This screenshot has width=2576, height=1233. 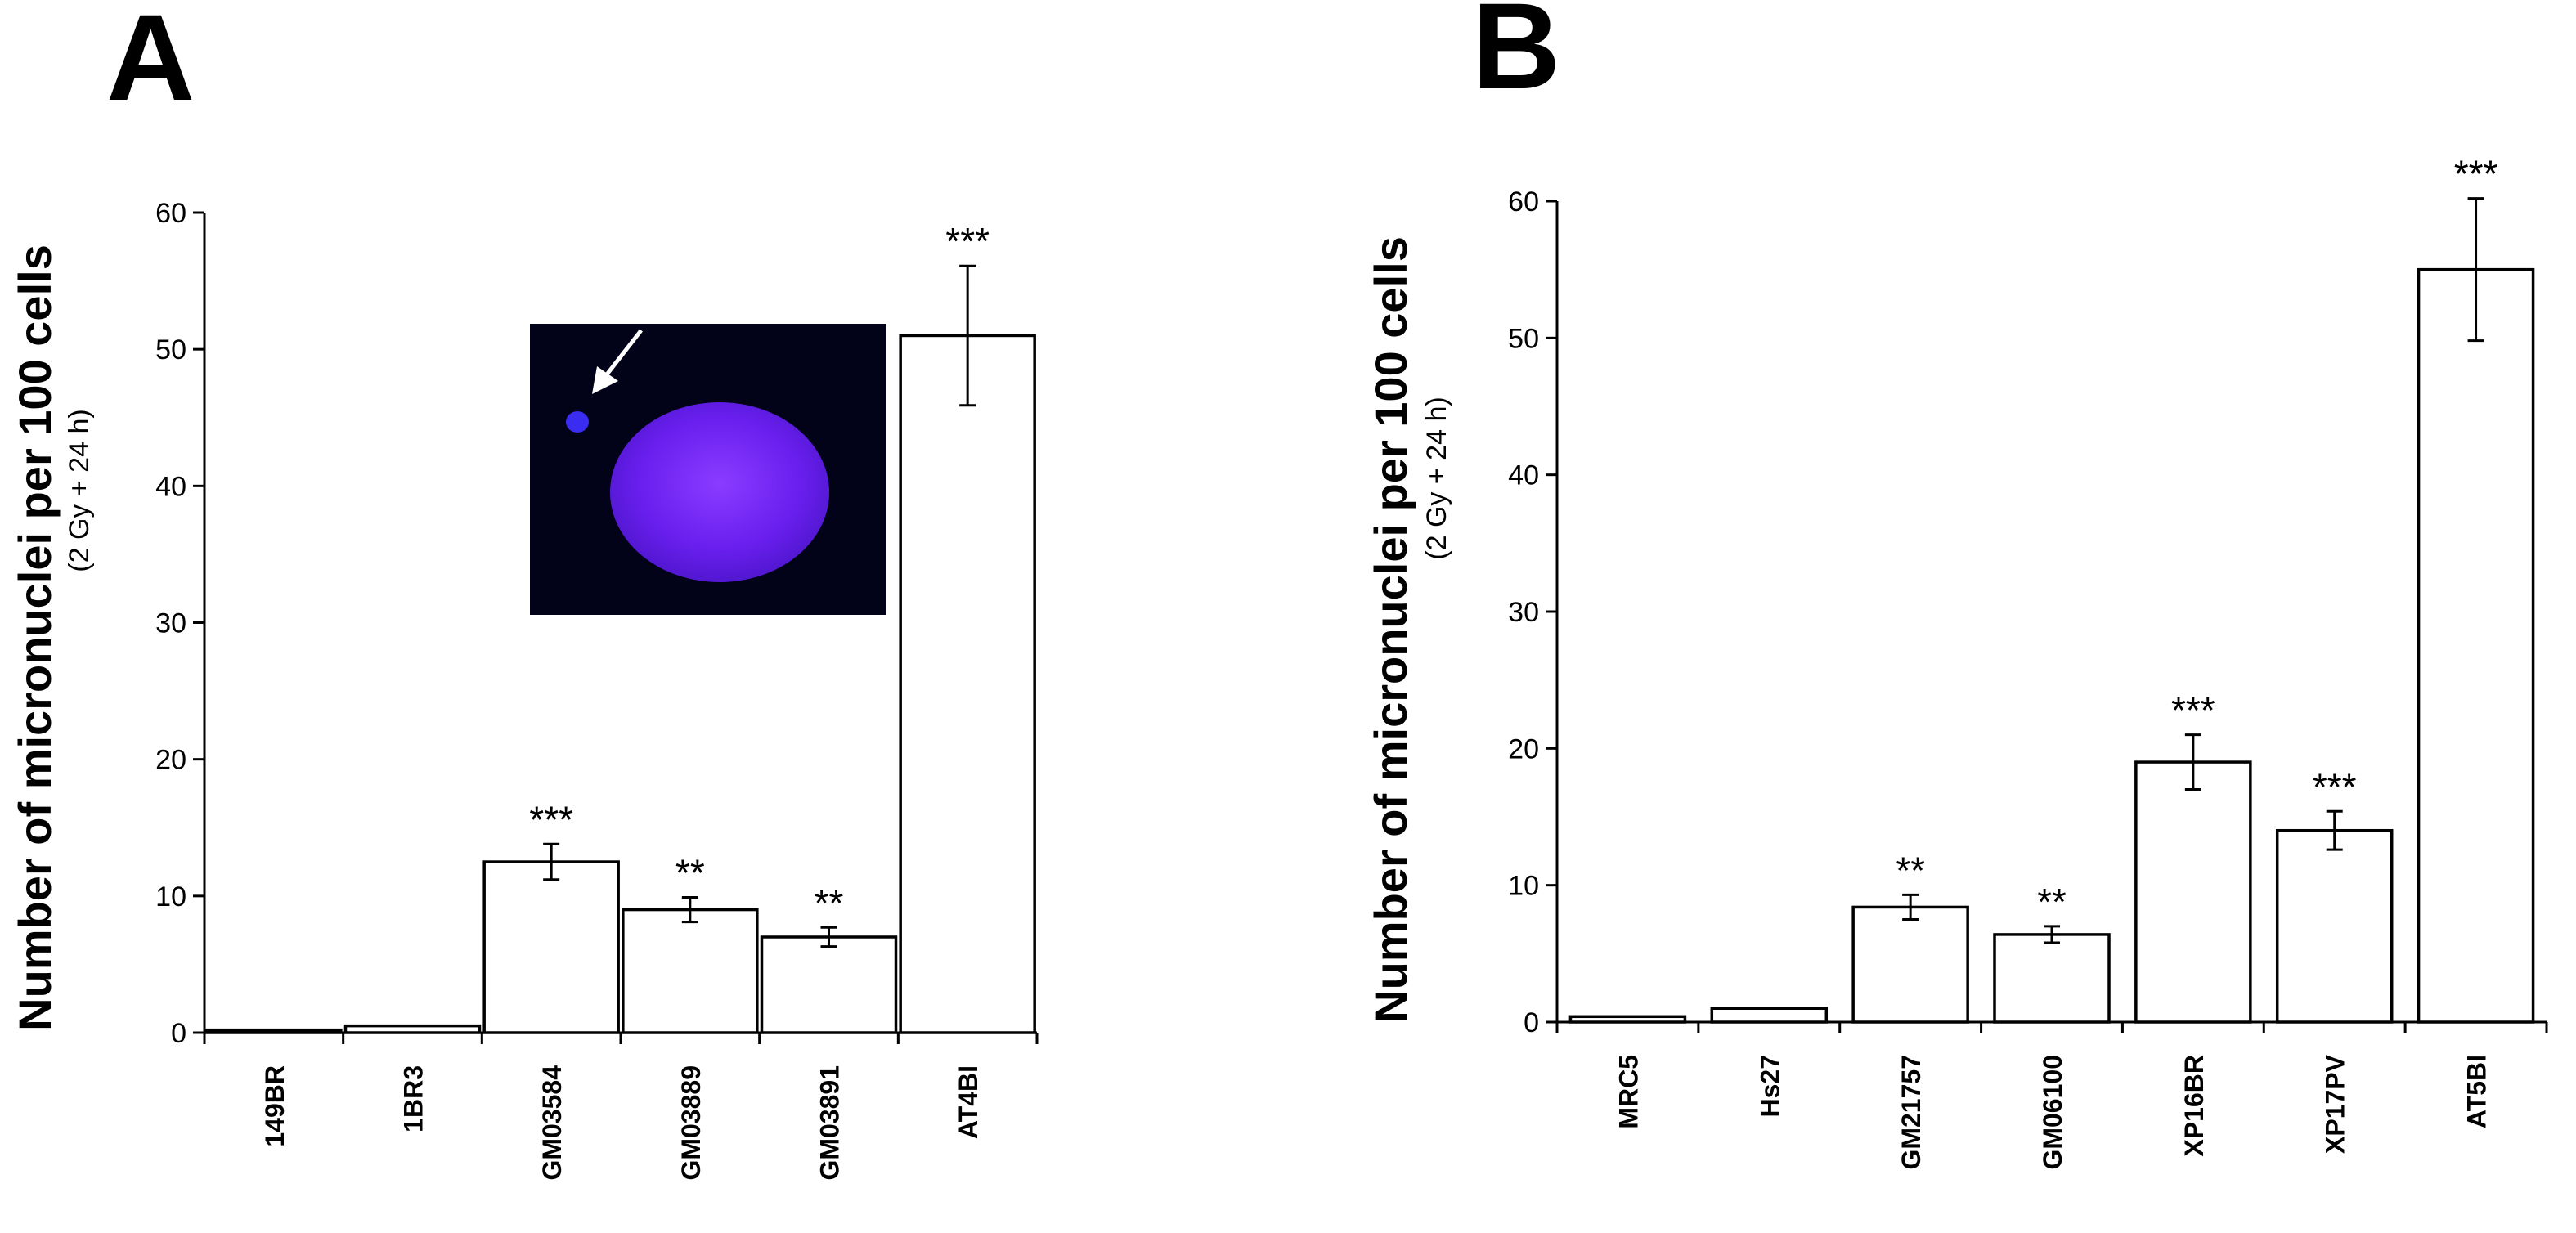 I want to click on panel-b-x-tick-label-group: AT5BI, so click(x=2477, y=1091).